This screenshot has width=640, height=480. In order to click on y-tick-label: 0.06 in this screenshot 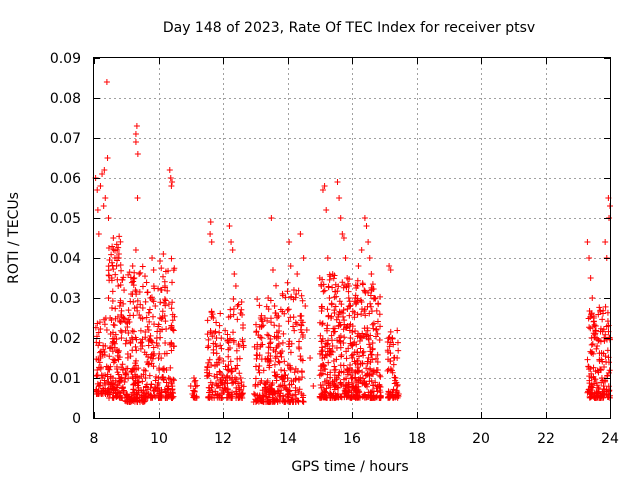, I will do `click(65, 179)`.